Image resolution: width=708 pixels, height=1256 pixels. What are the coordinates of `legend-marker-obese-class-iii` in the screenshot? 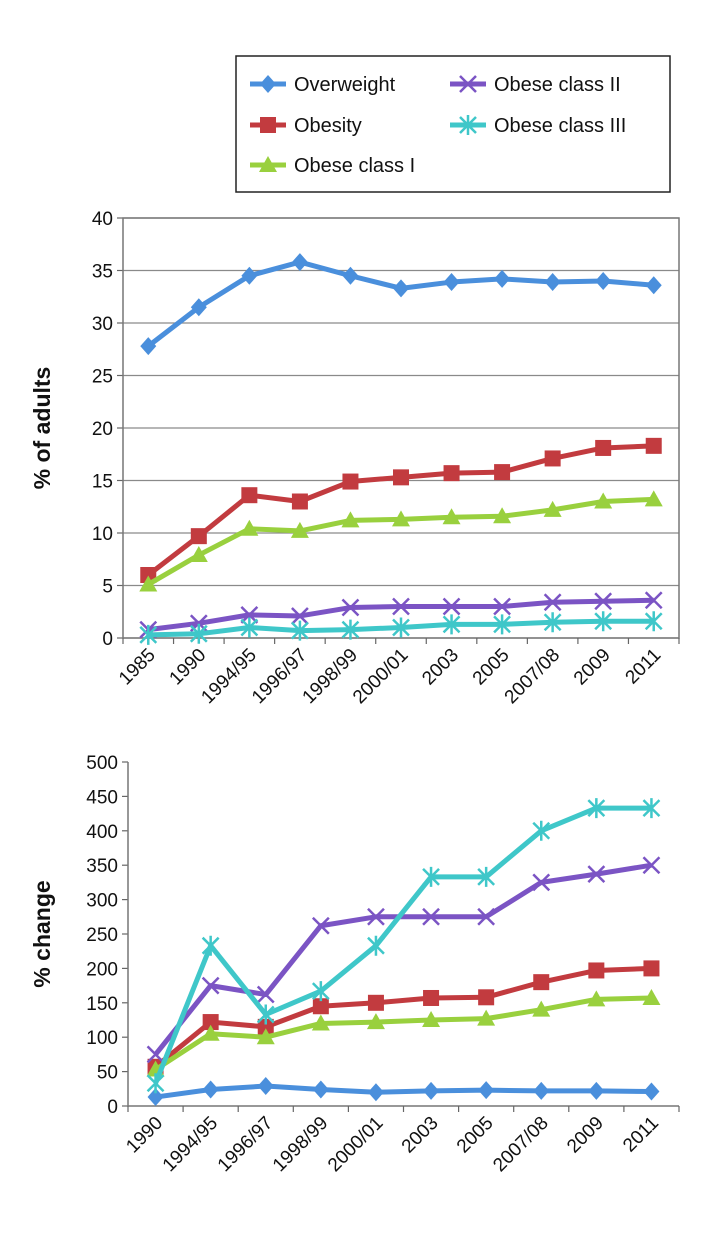 It's located at (468, 125).